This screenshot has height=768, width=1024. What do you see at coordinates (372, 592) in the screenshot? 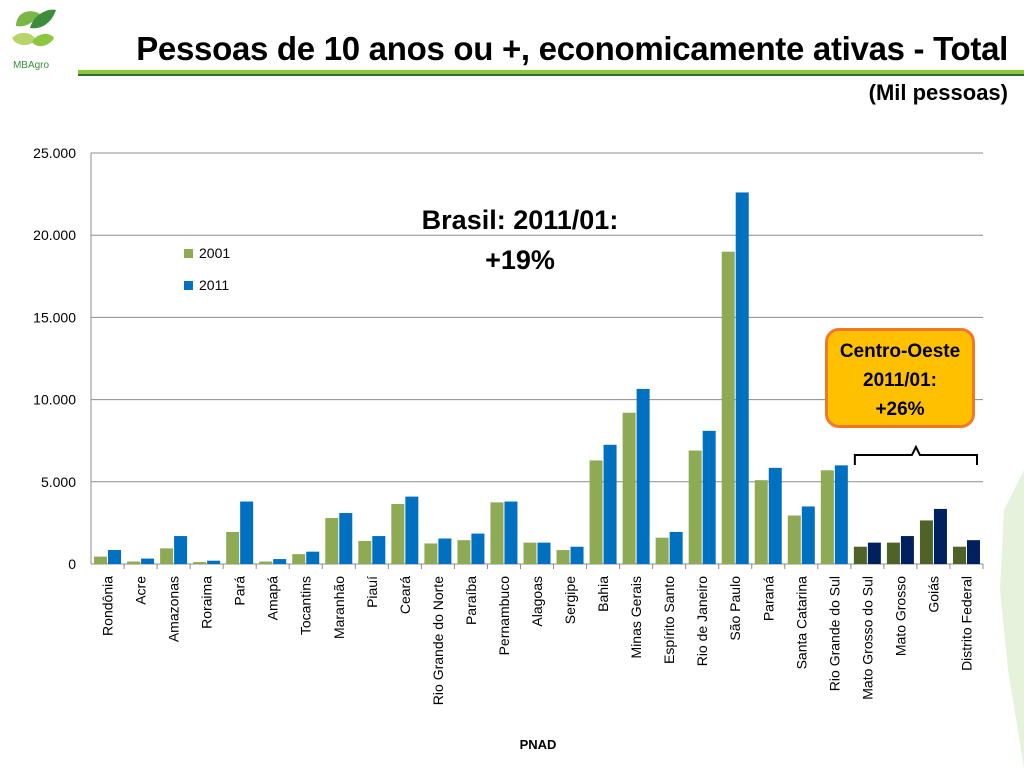
I see `x-category-label: Piauí` at bounding box center [372, 592].